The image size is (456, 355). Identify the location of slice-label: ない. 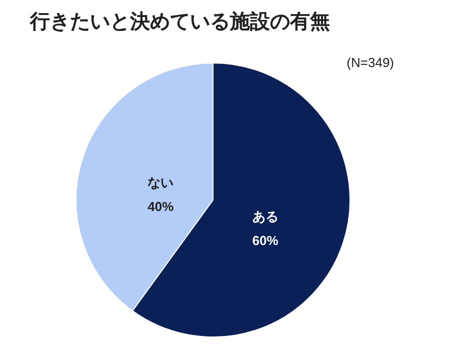
(161, 182).